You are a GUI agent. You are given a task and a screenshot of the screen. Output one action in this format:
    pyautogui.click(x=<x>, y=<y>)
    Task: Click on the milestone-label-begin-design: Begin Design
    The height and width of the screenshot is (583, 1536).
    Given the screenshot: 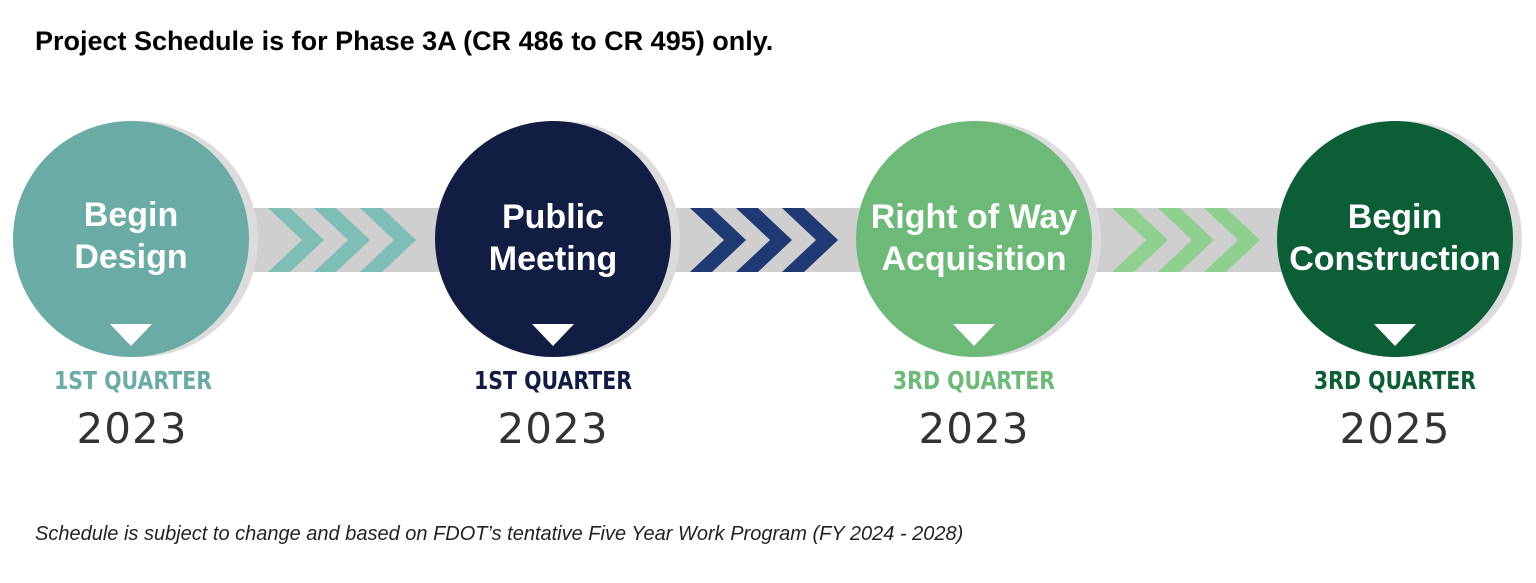 What is the action you would take?
    pyautogui.click(x=131, y=236)
    